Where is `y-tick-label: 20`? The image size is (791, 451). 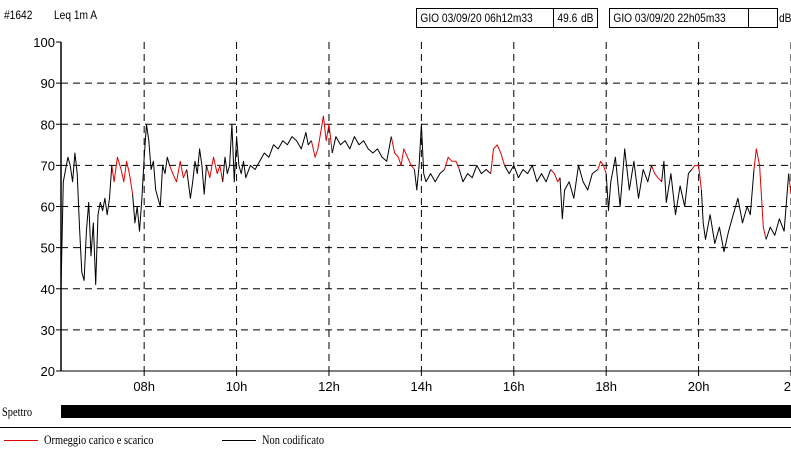 y-tick-label: 20 is located at coordinates (48, 371).